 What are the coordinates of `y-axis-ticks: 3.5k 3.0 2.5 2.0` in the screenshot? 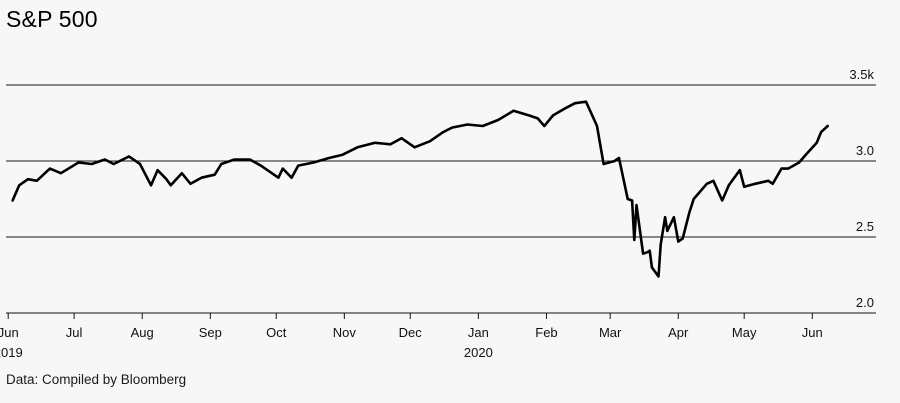 It's located at (861, 188).